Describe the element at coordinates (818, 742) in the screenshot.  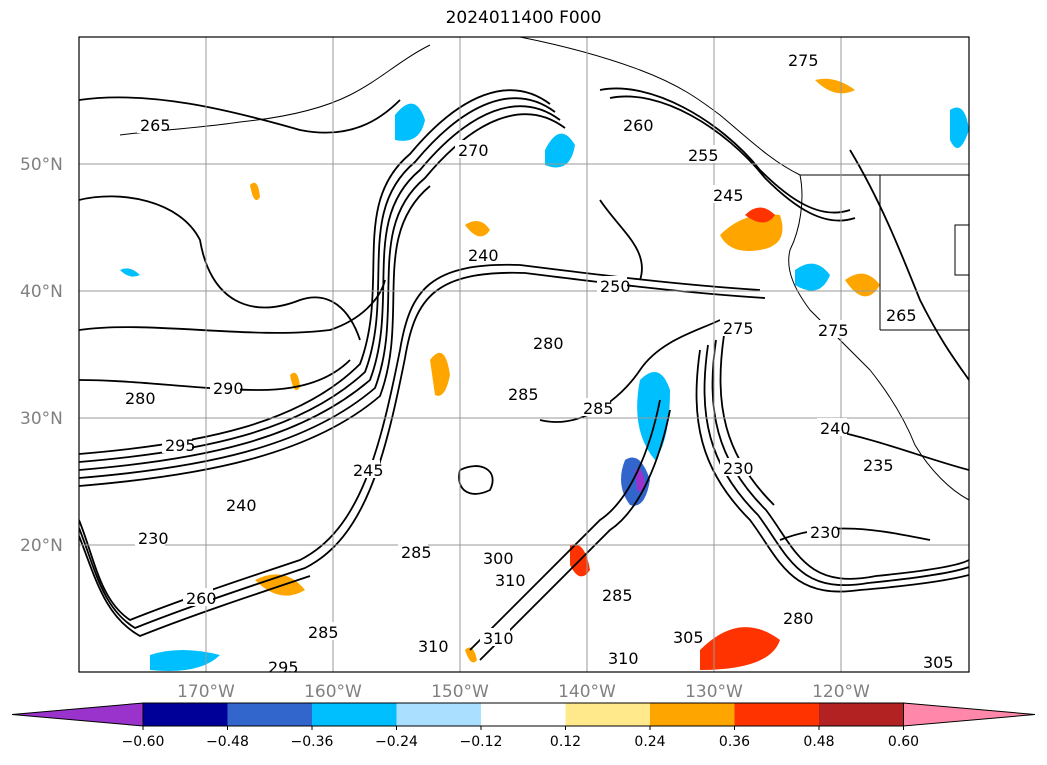
I see `colorbar-tick-label: 0.48` at that location.